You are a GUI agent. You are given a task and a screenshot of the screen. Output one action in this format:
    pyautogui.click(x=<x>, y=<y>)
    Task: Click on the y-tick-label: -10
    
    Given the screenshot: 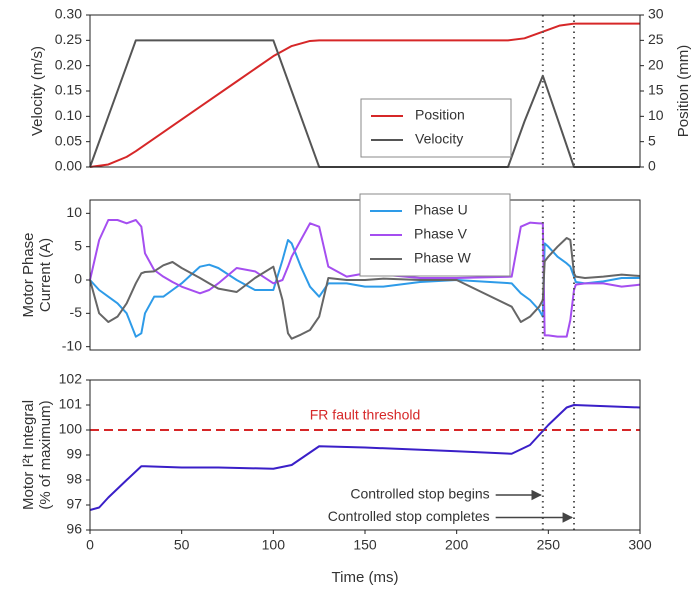 What is the action you would take?
    pyautogui.click(x=72, y=345)
    